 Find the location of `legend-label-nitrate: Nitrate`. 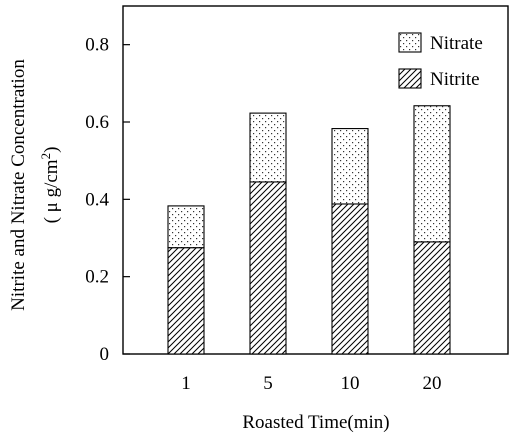

legend-label-nitrate: Nitrate is located at coordinates (456, 43).